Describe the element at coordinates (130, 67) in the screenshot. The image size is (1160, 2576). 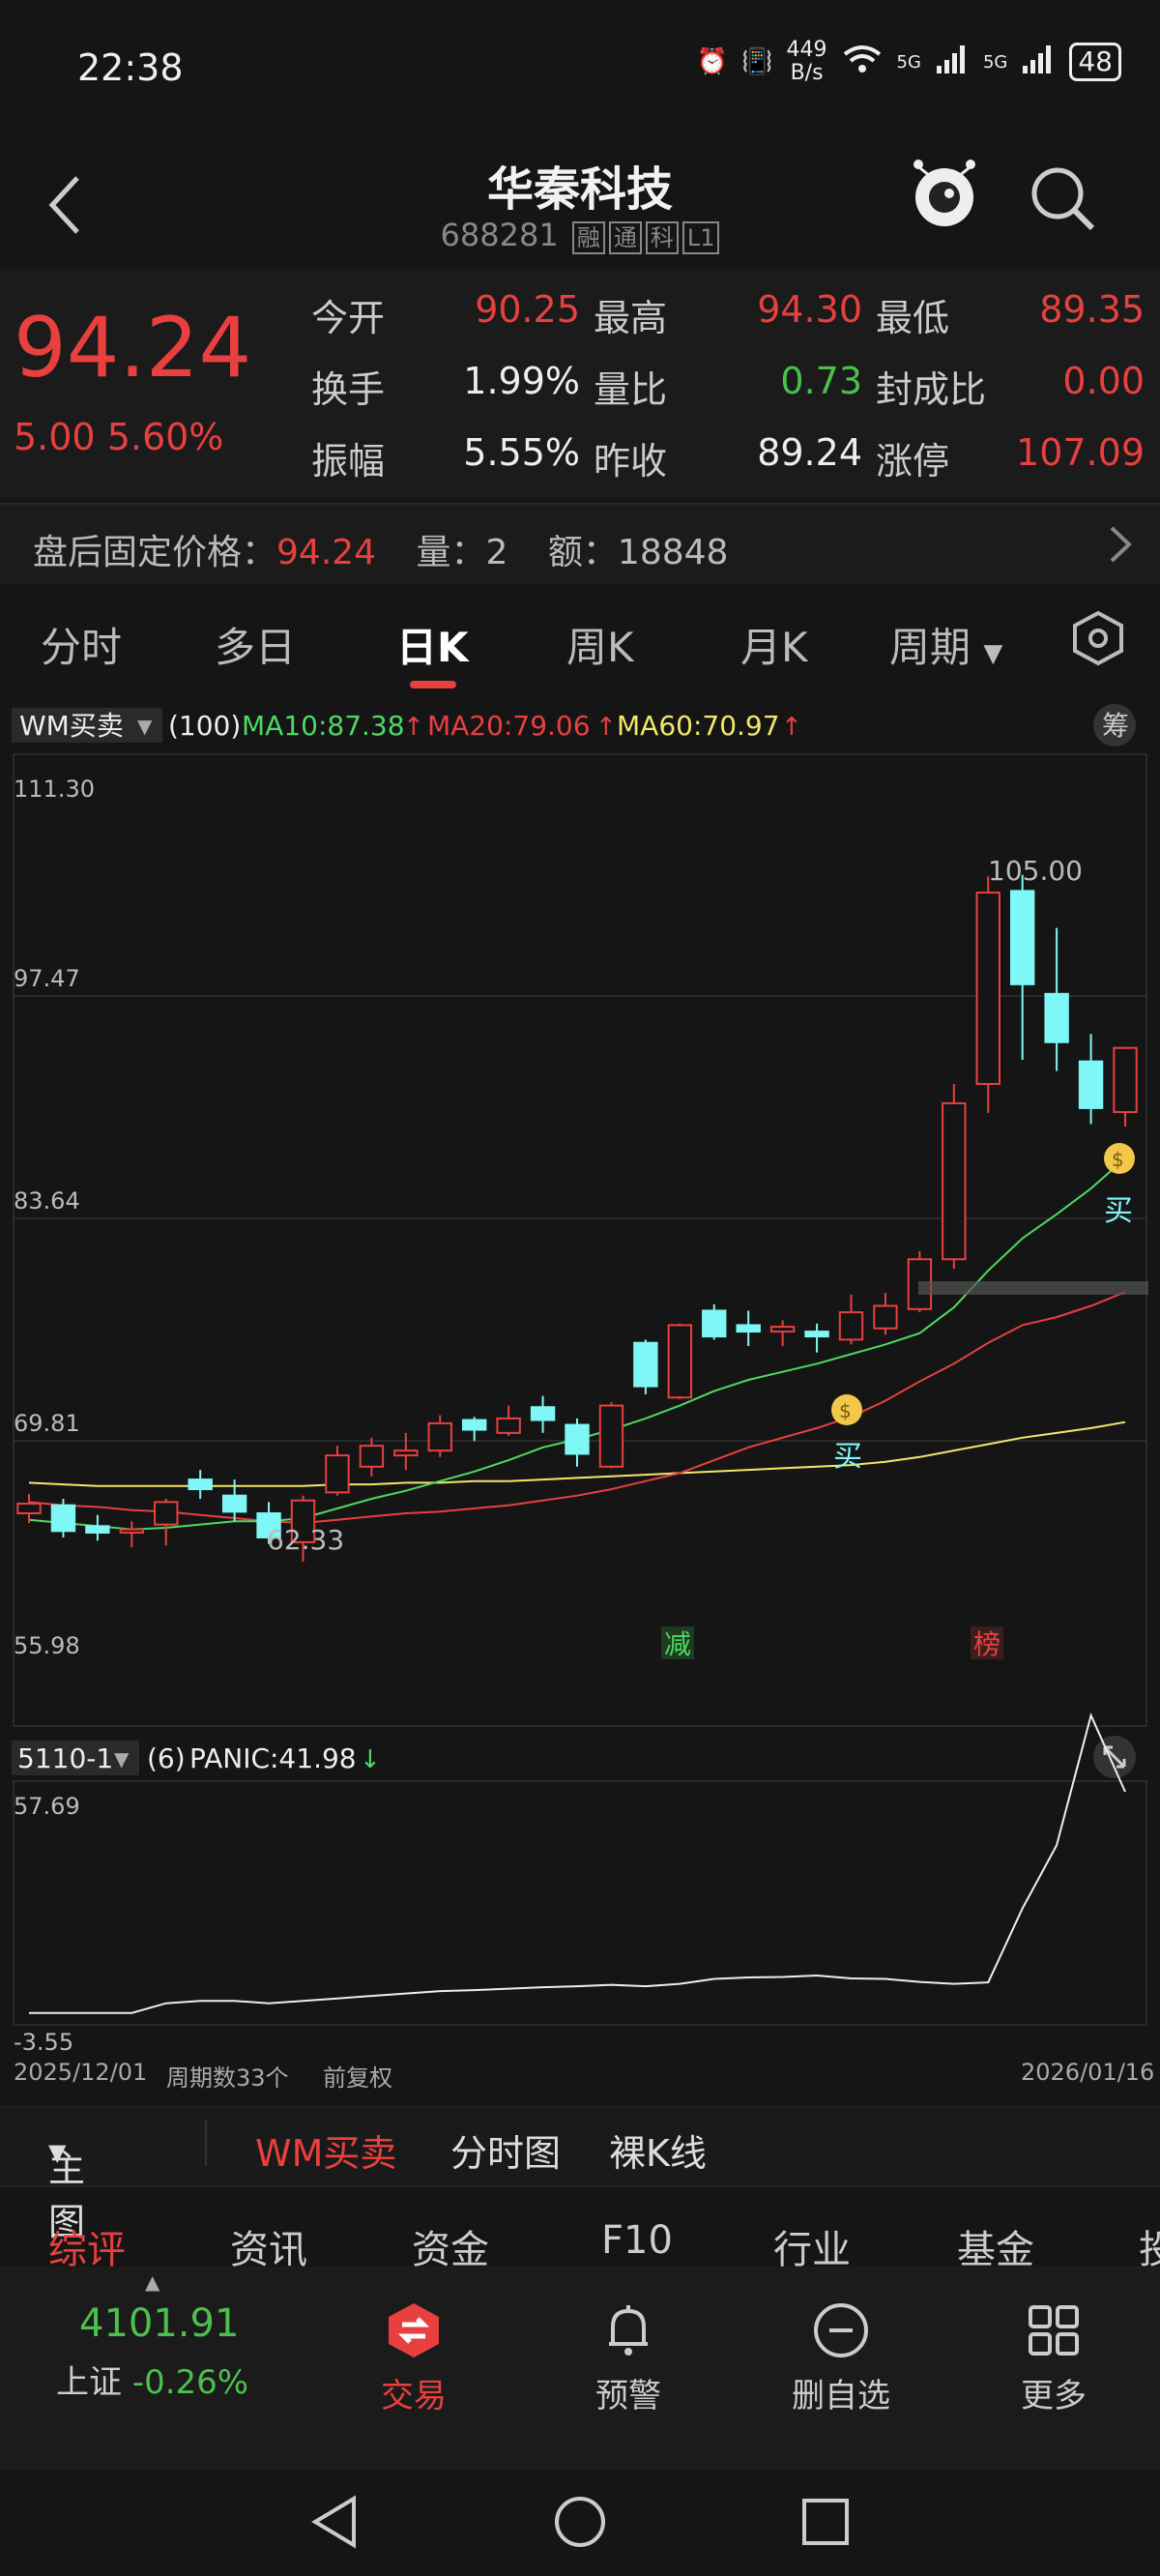
I see `clock: 22:38` at that location.